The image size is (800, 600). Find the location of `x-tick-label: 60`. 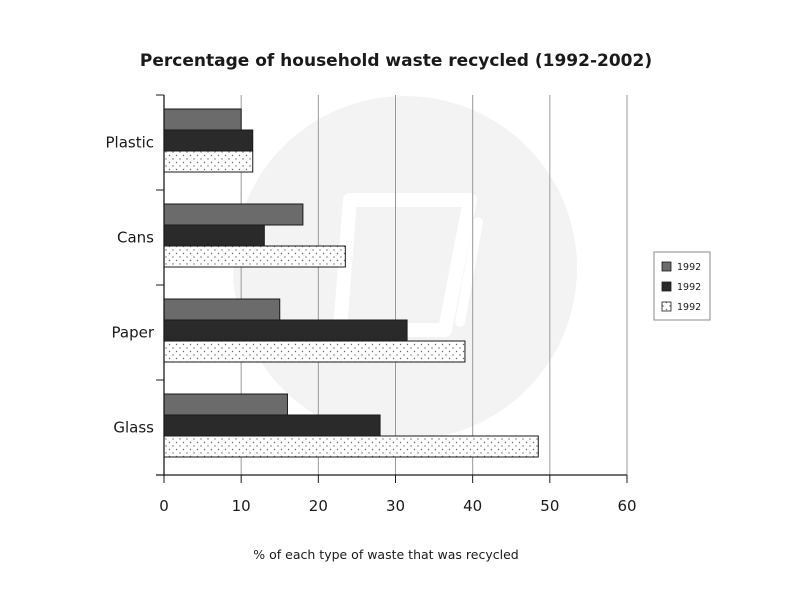

x-tick-label: 60 is located at coordinates (626, 506).